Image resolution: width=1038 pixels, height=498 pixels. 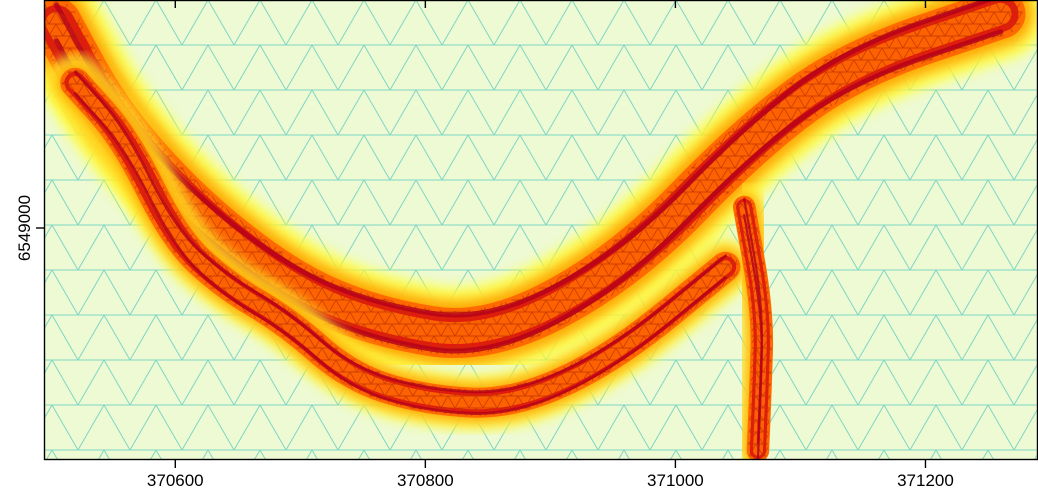 What do you see at coordinates (550, 475) in the screenshot?
I see `x-axis: 370600 370800 371000 371200` at bounding box center [550, 475].